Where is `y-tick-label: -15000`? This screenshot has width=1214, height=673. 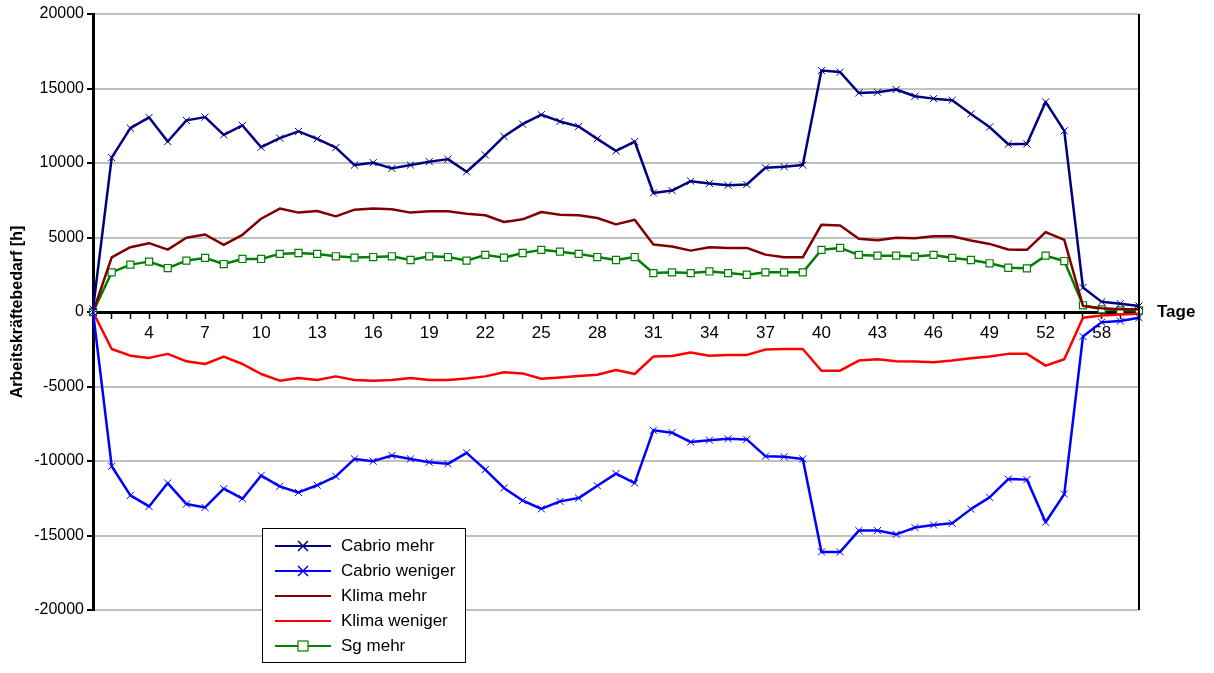 y-tick-label: -15000 is located at coordinates (59, 534).